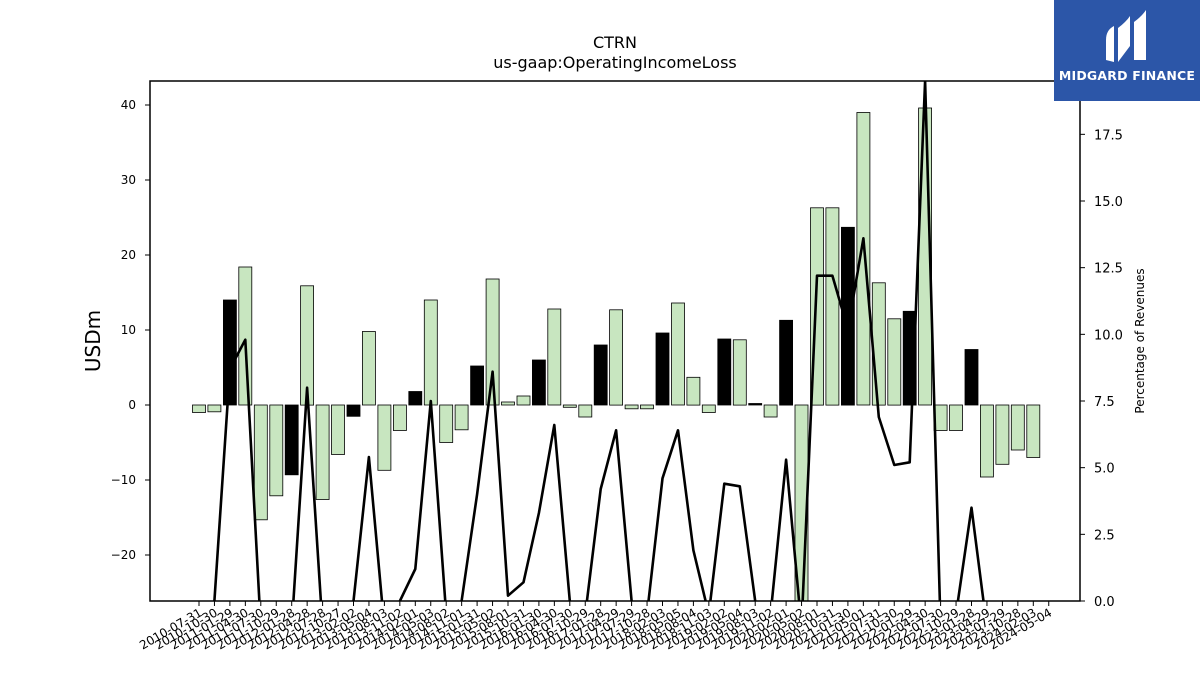 Image resolution: width=1200 pixels, height=675 pixels. Describe the element at coordinates (128, 255) in the screenshot. I see `ytick-label: 20` at that location.